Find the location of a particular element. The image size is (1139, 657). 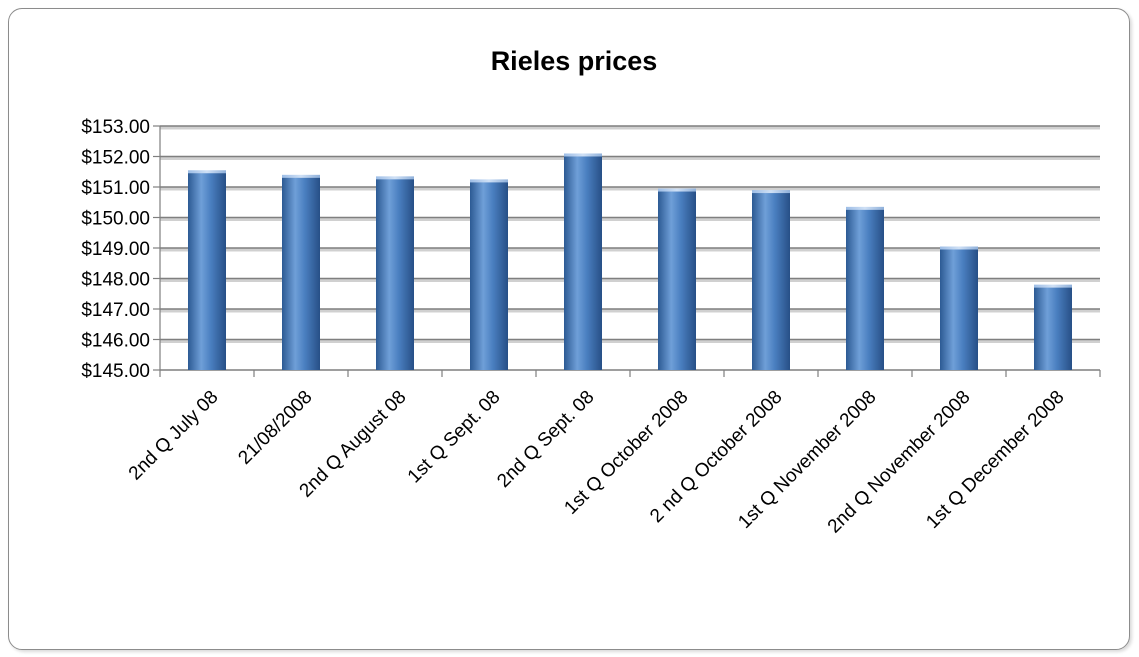

chart-title: Rieles prices is located at coordinates (574, 61).